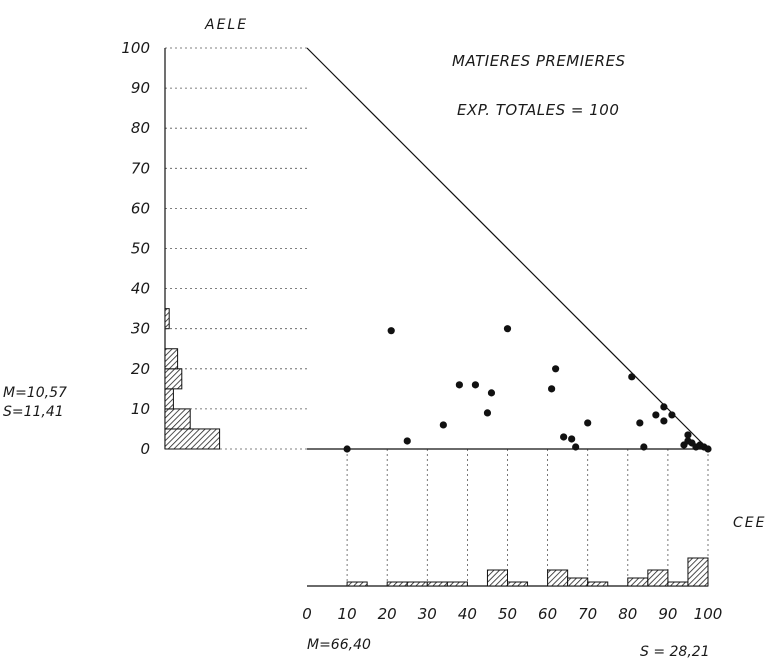 The image size is (769, 659). I want to click on chart-title: MATIERES PREMIERES, so click(539, 61).